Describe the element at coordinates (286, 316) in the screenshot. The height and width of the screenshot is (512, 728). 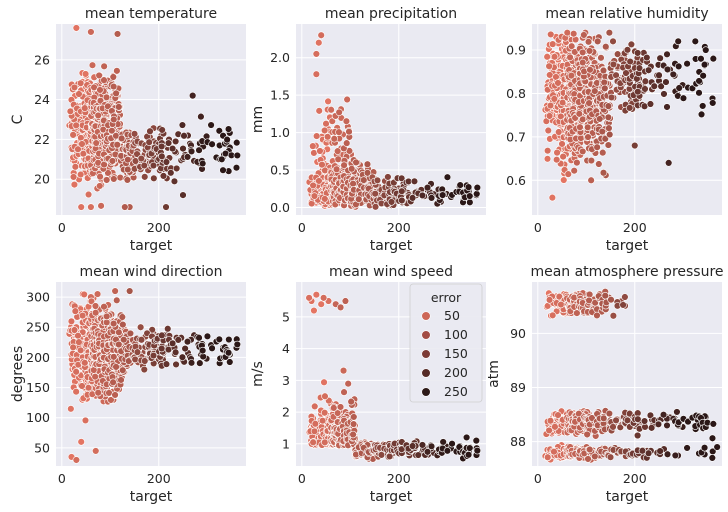
I see `y-tick-label: 5` at that location.